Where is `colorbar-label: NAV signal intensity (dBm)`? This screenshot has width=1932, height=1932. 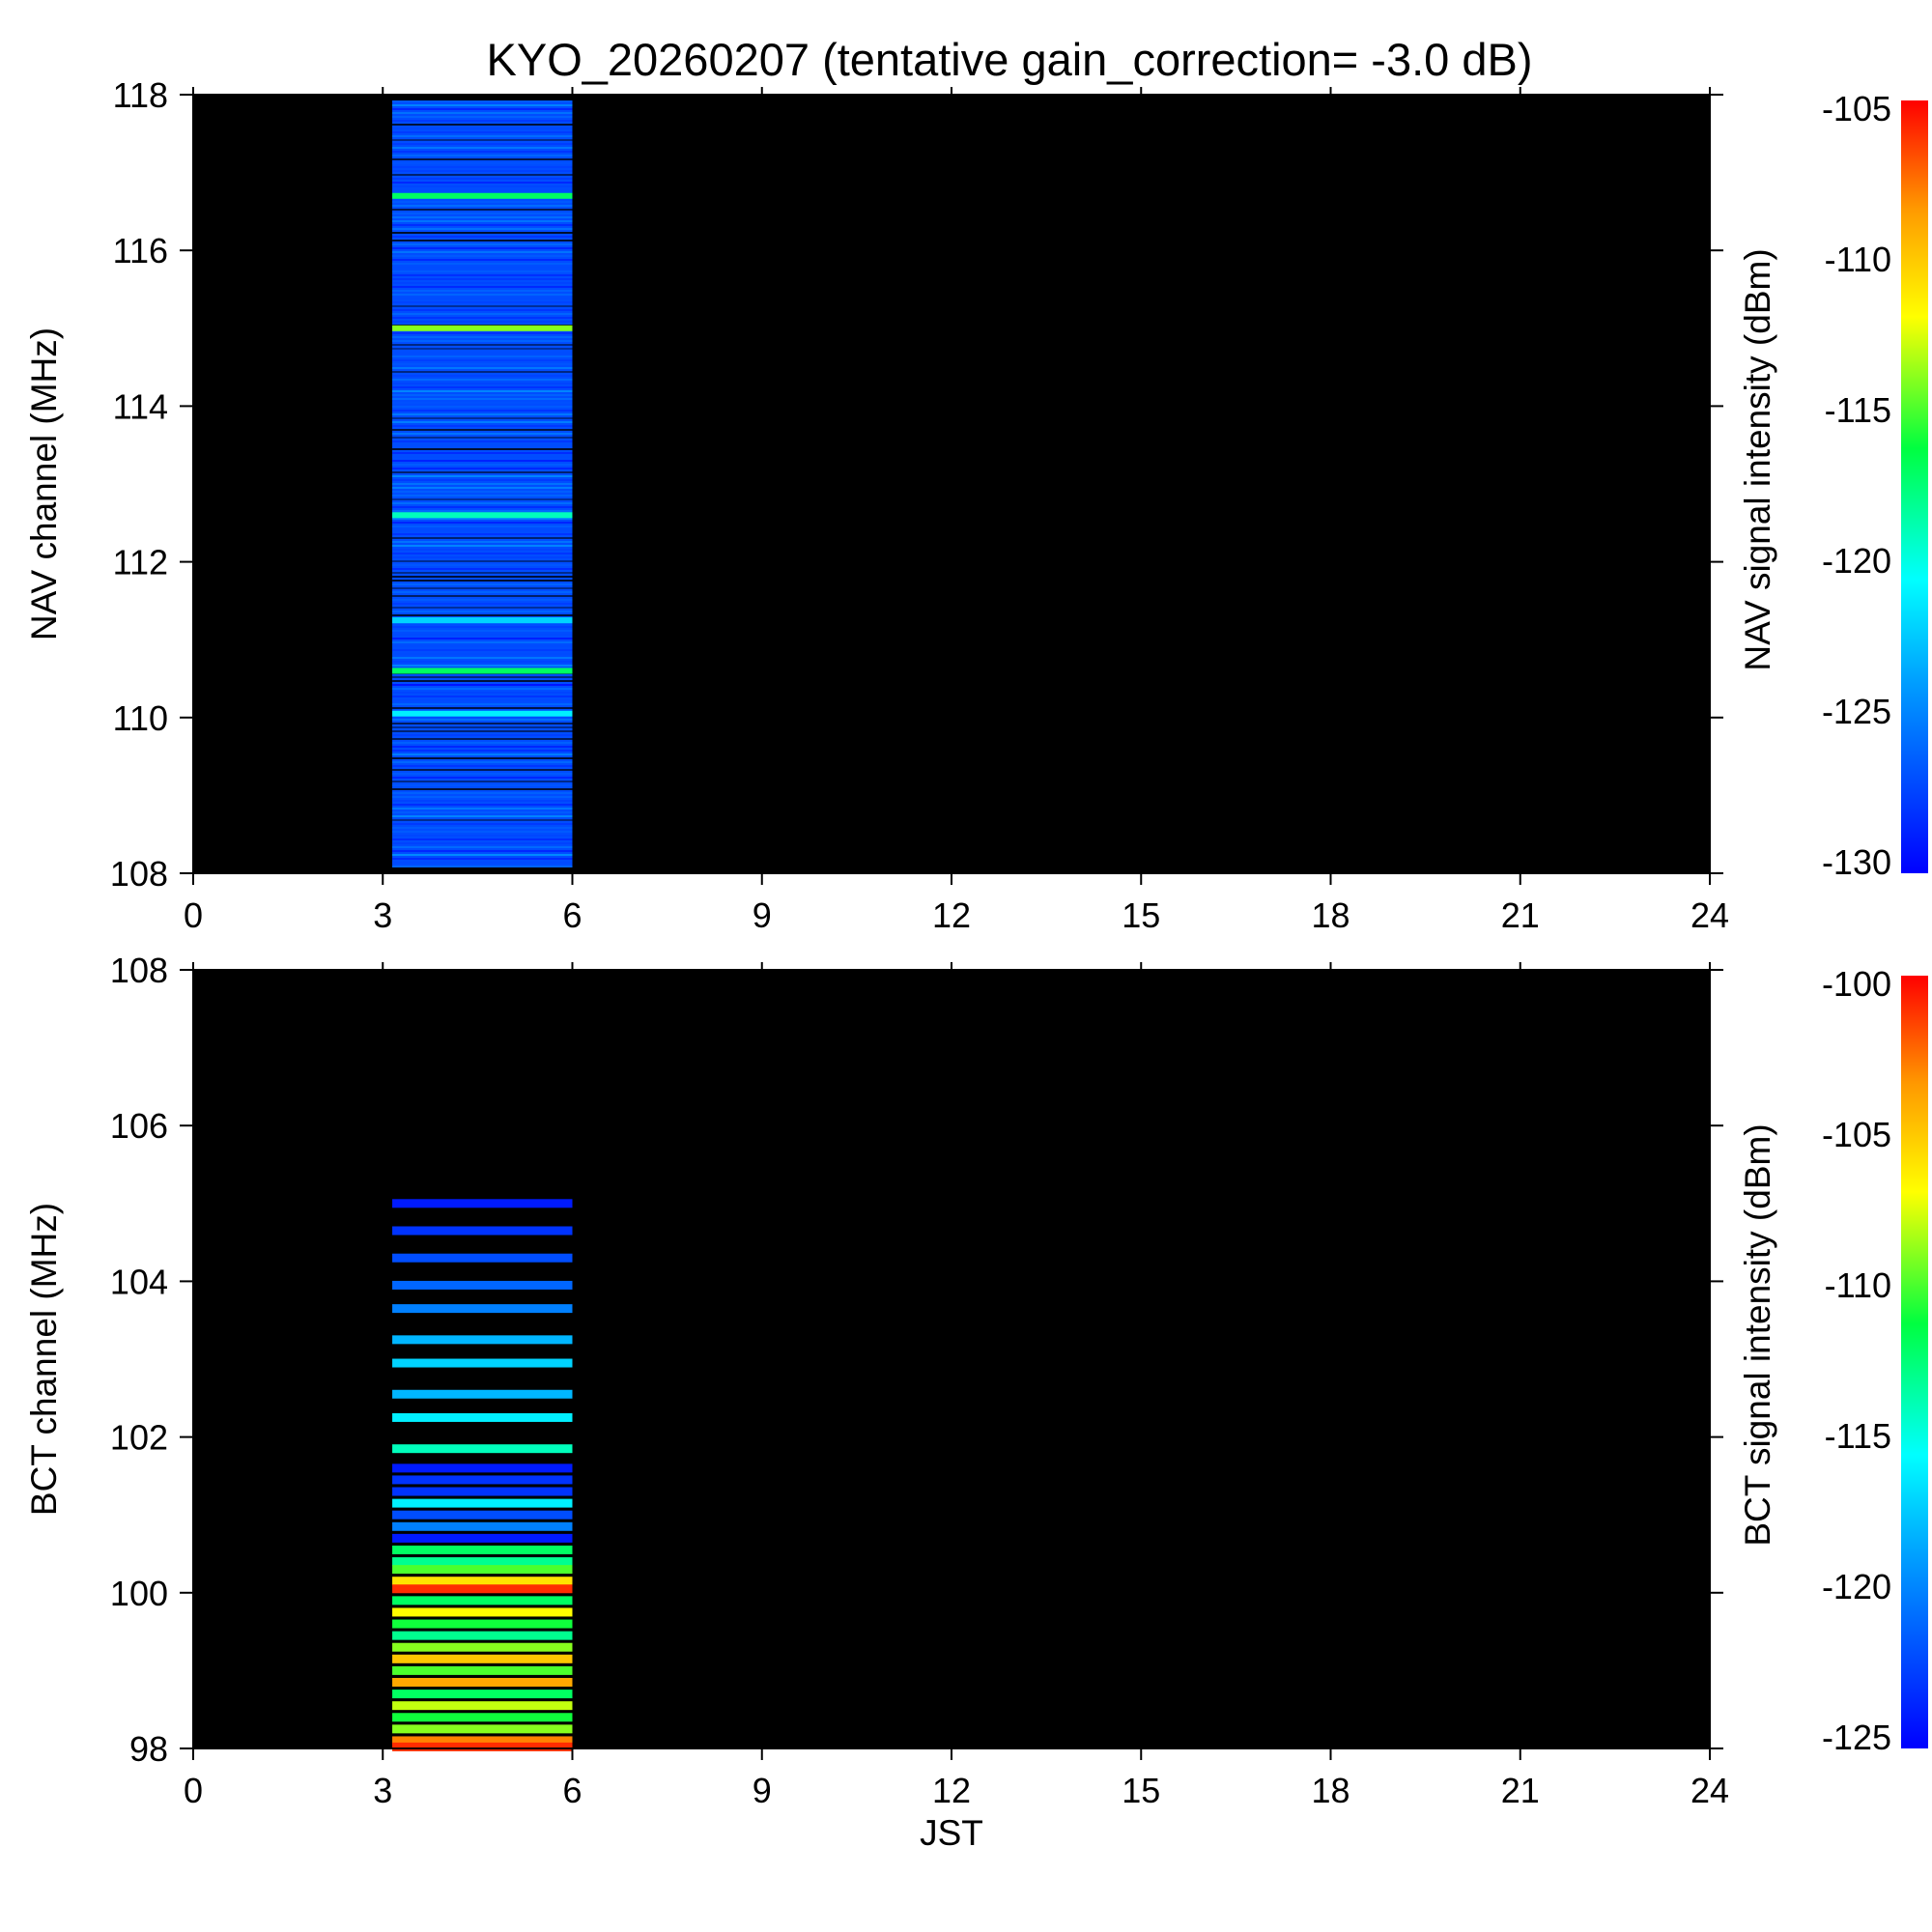 colorbar-label: NAV signal intensity (dBm) is located at coordinates (1757, 459).